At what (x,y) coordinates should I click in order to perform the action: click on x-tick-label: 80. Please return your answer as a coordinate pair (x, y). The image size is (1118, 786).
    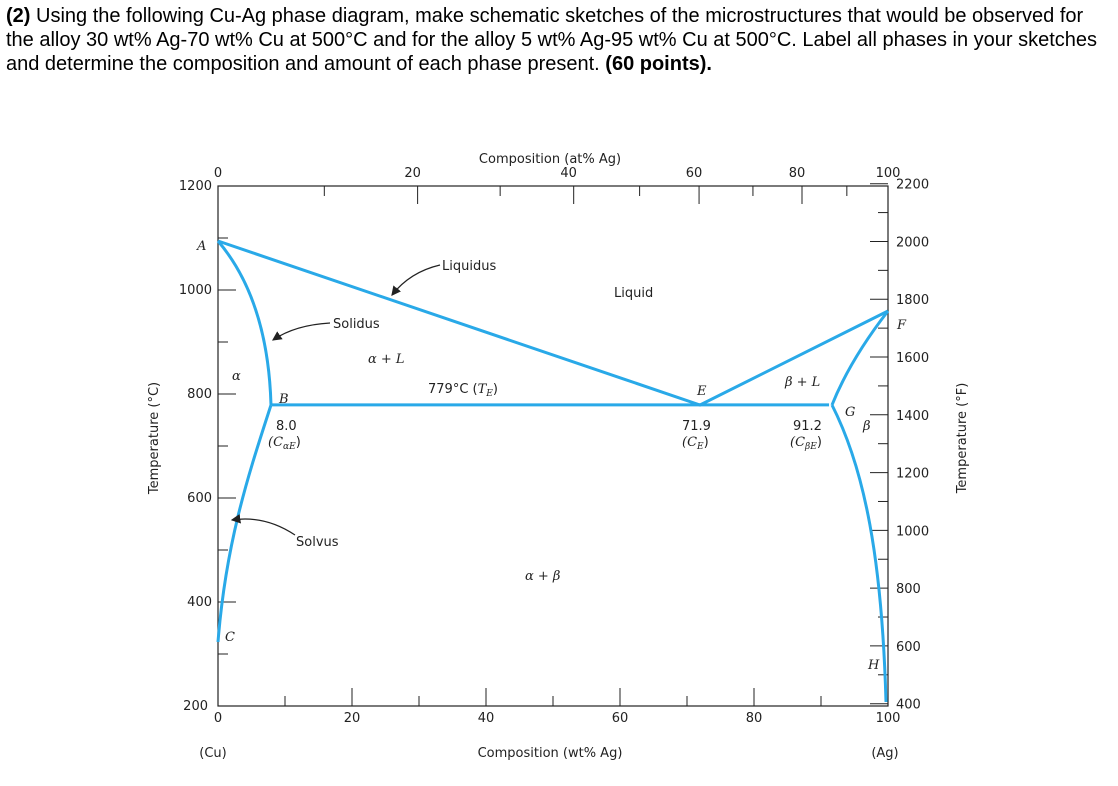
    Looking at the image, I should click on (754, 718).